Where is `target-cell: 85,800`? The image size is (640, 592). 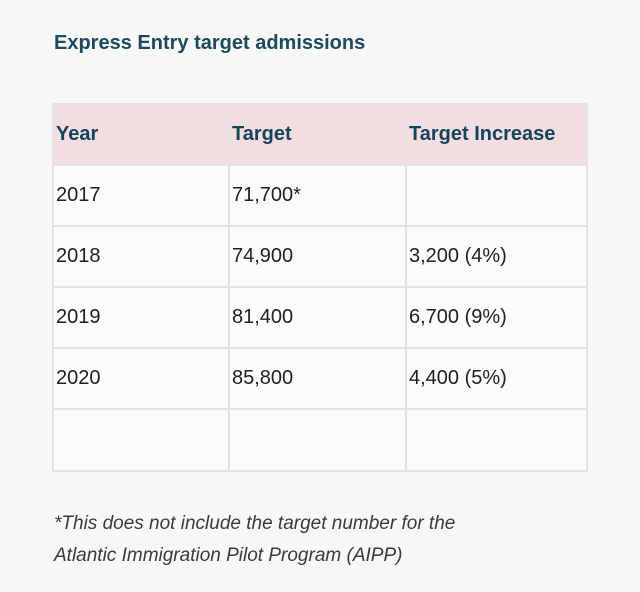
target-cell: 85,800 is located at coordinates (317, 378).